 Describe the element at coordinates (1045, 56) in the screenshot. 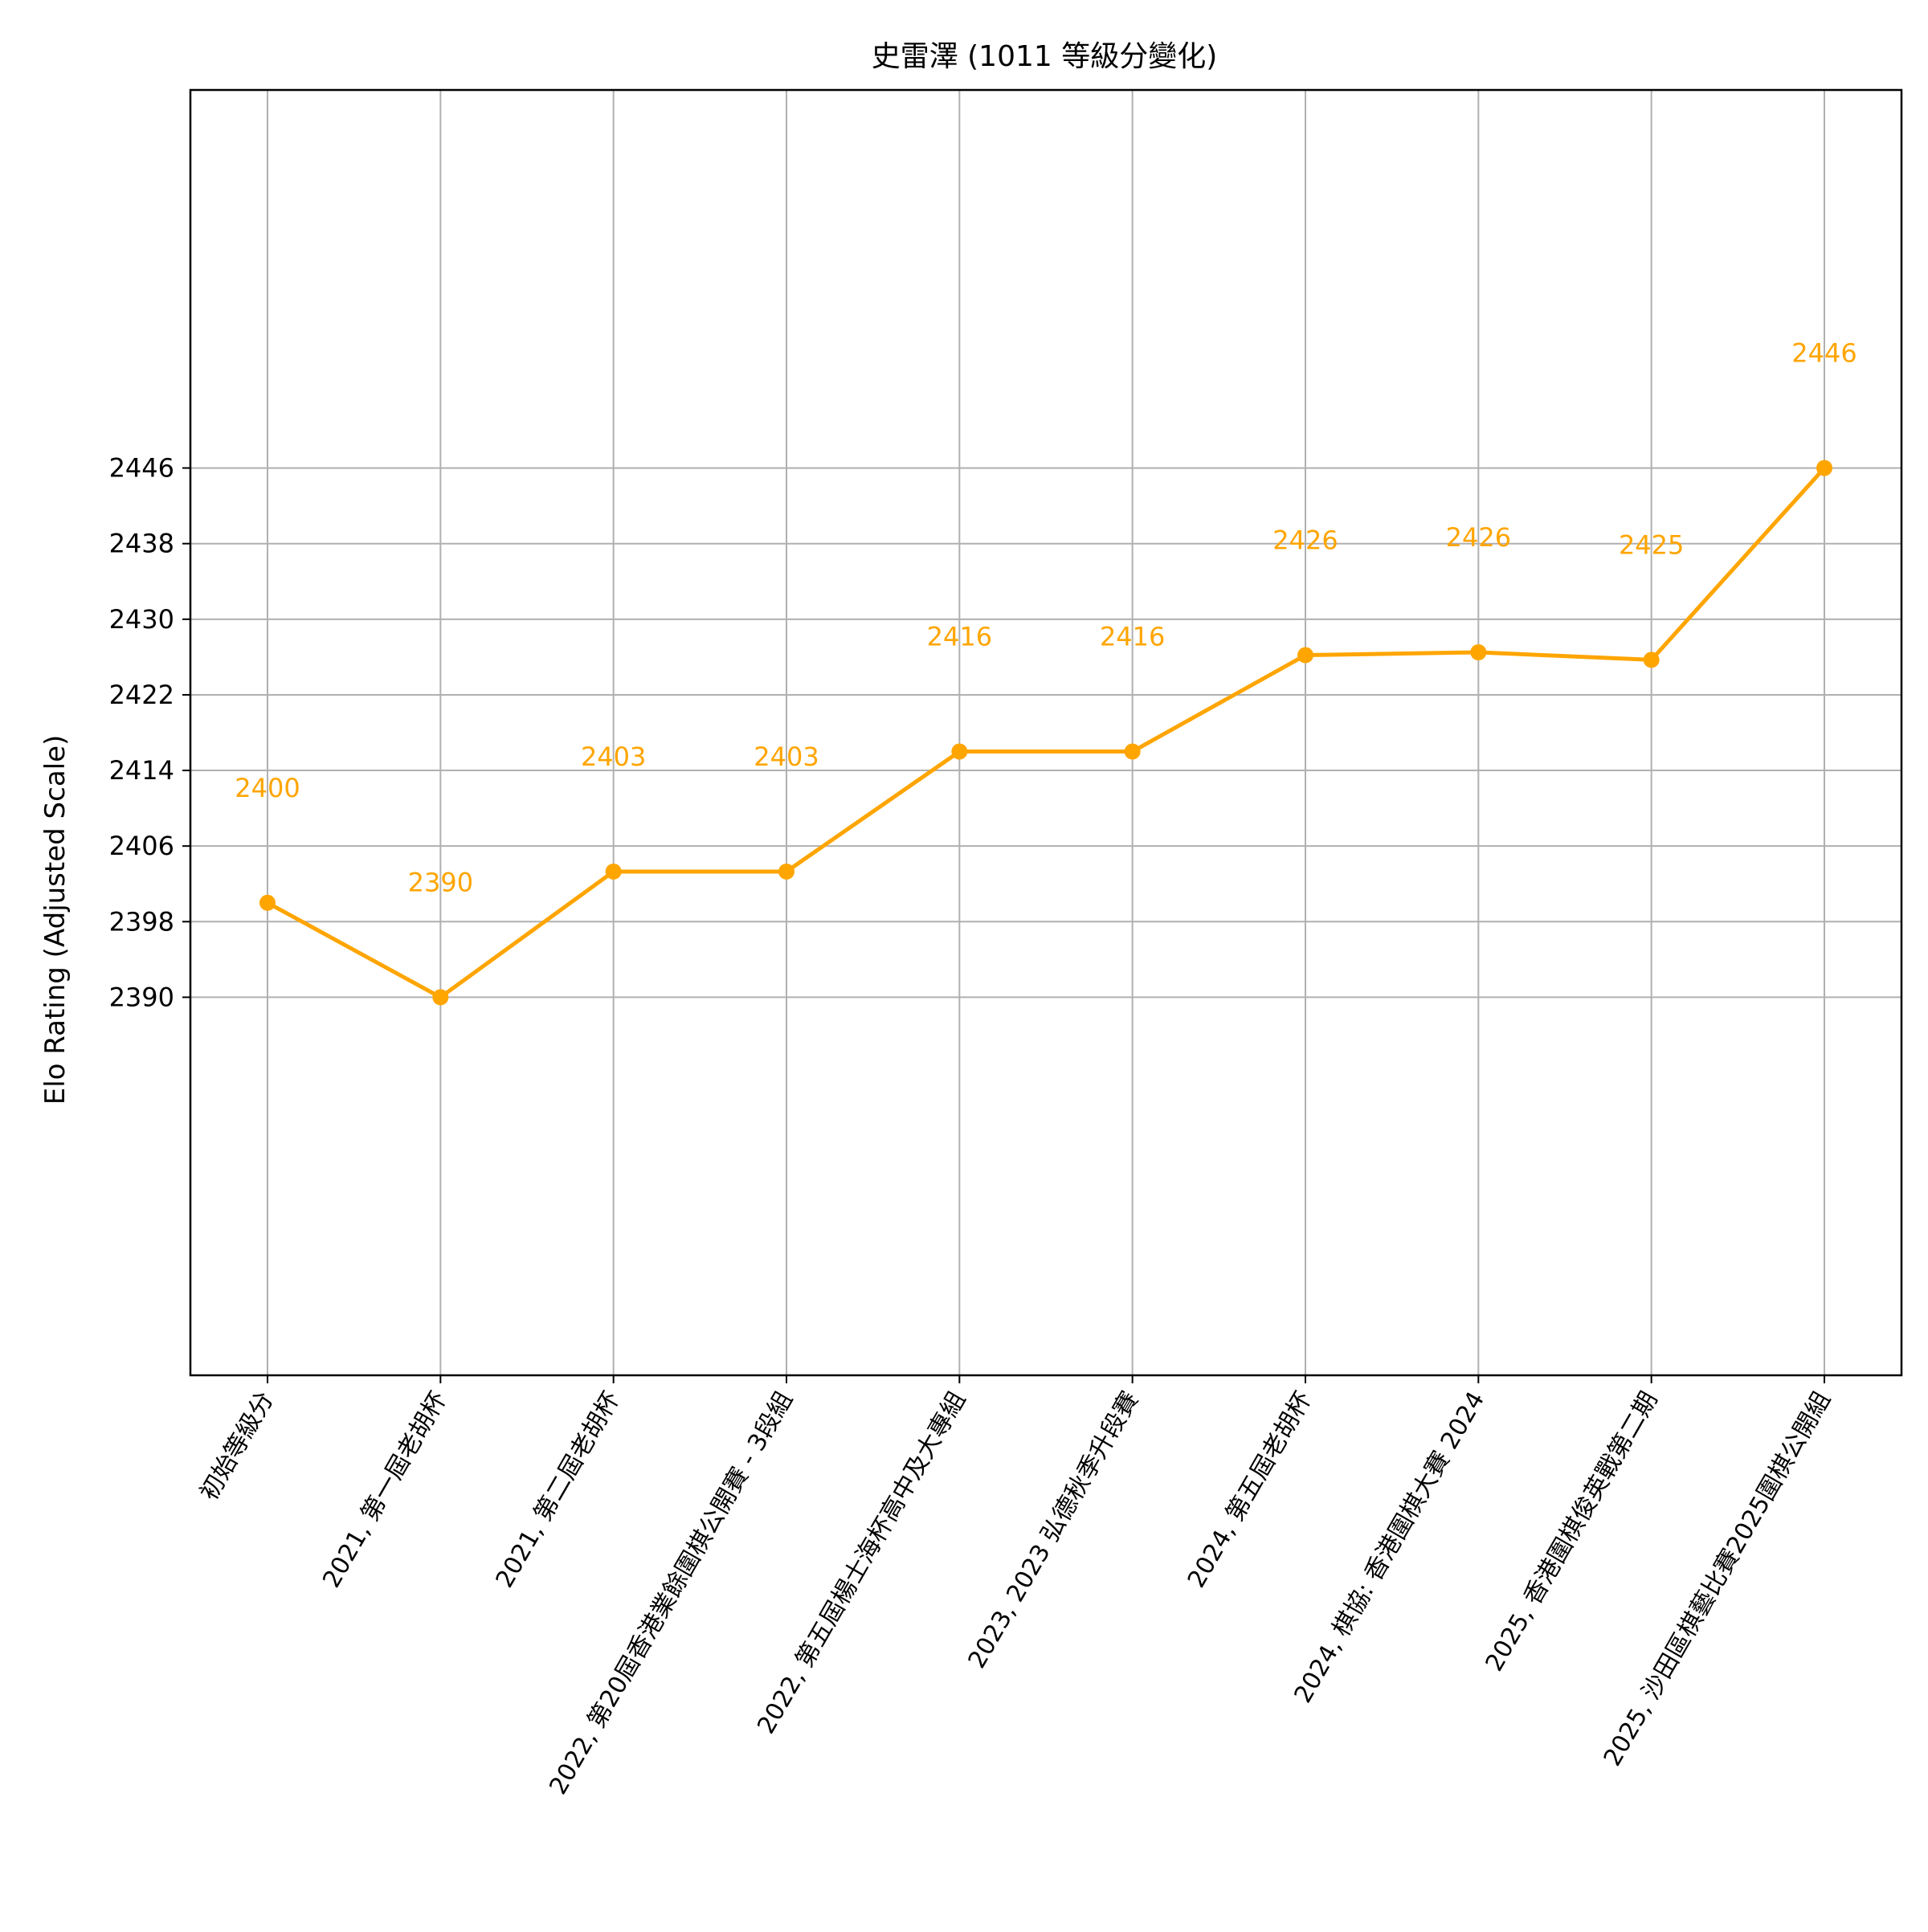

I see `chart-title: 史雷澤 (1011 等級分變化)` at that location.